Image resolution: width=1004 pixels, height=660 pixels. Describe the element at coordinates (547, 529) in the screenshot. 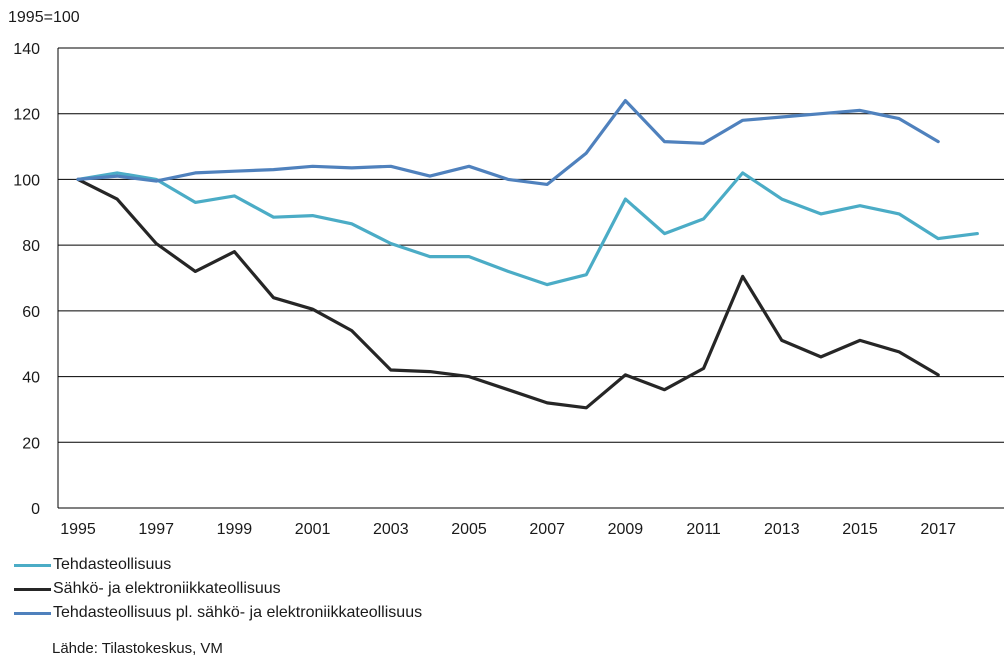

I see `x-tick-label: 2007` at that location.